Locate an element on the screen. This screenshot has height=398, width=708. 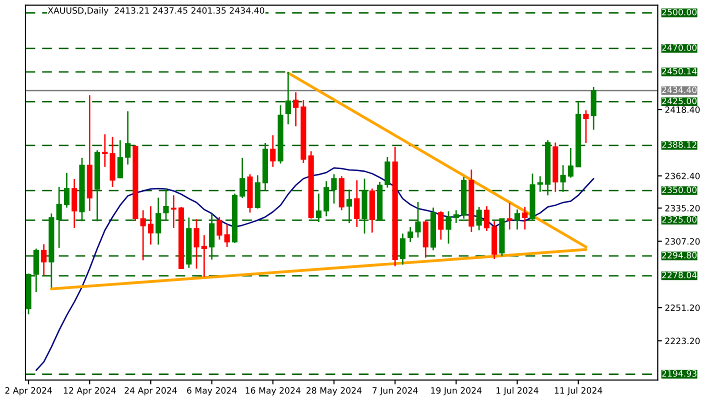
ref-line-label: 2470.00 is located at coordinates (679, 47).